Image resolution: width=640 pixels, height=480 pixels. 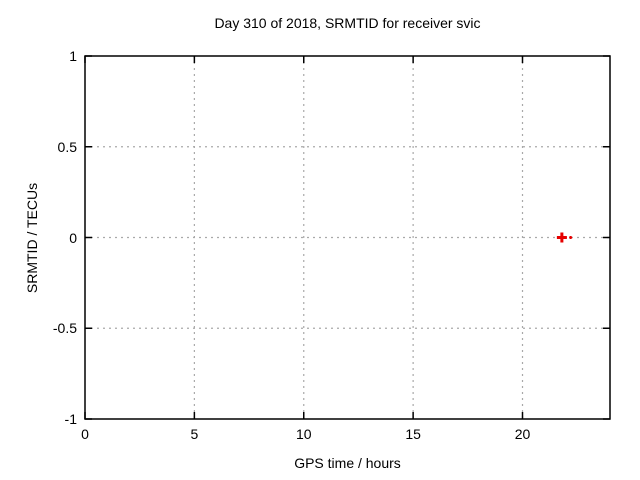 What do you see at coordinates (73, 56) in the screenshot?
I see `y-tick-label: 1` at bounding box center [73, 56].